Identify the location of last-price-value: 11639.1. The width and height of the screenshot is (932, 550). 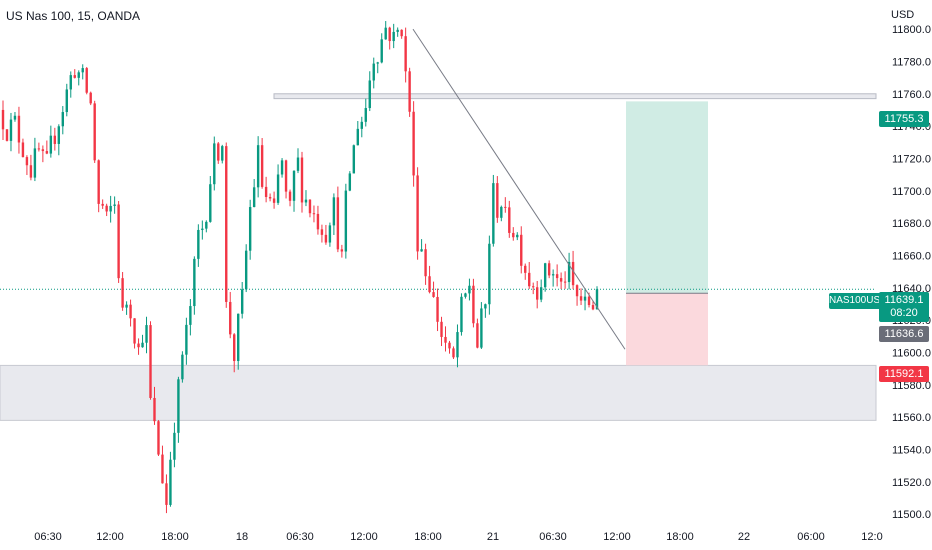
(904, 300).